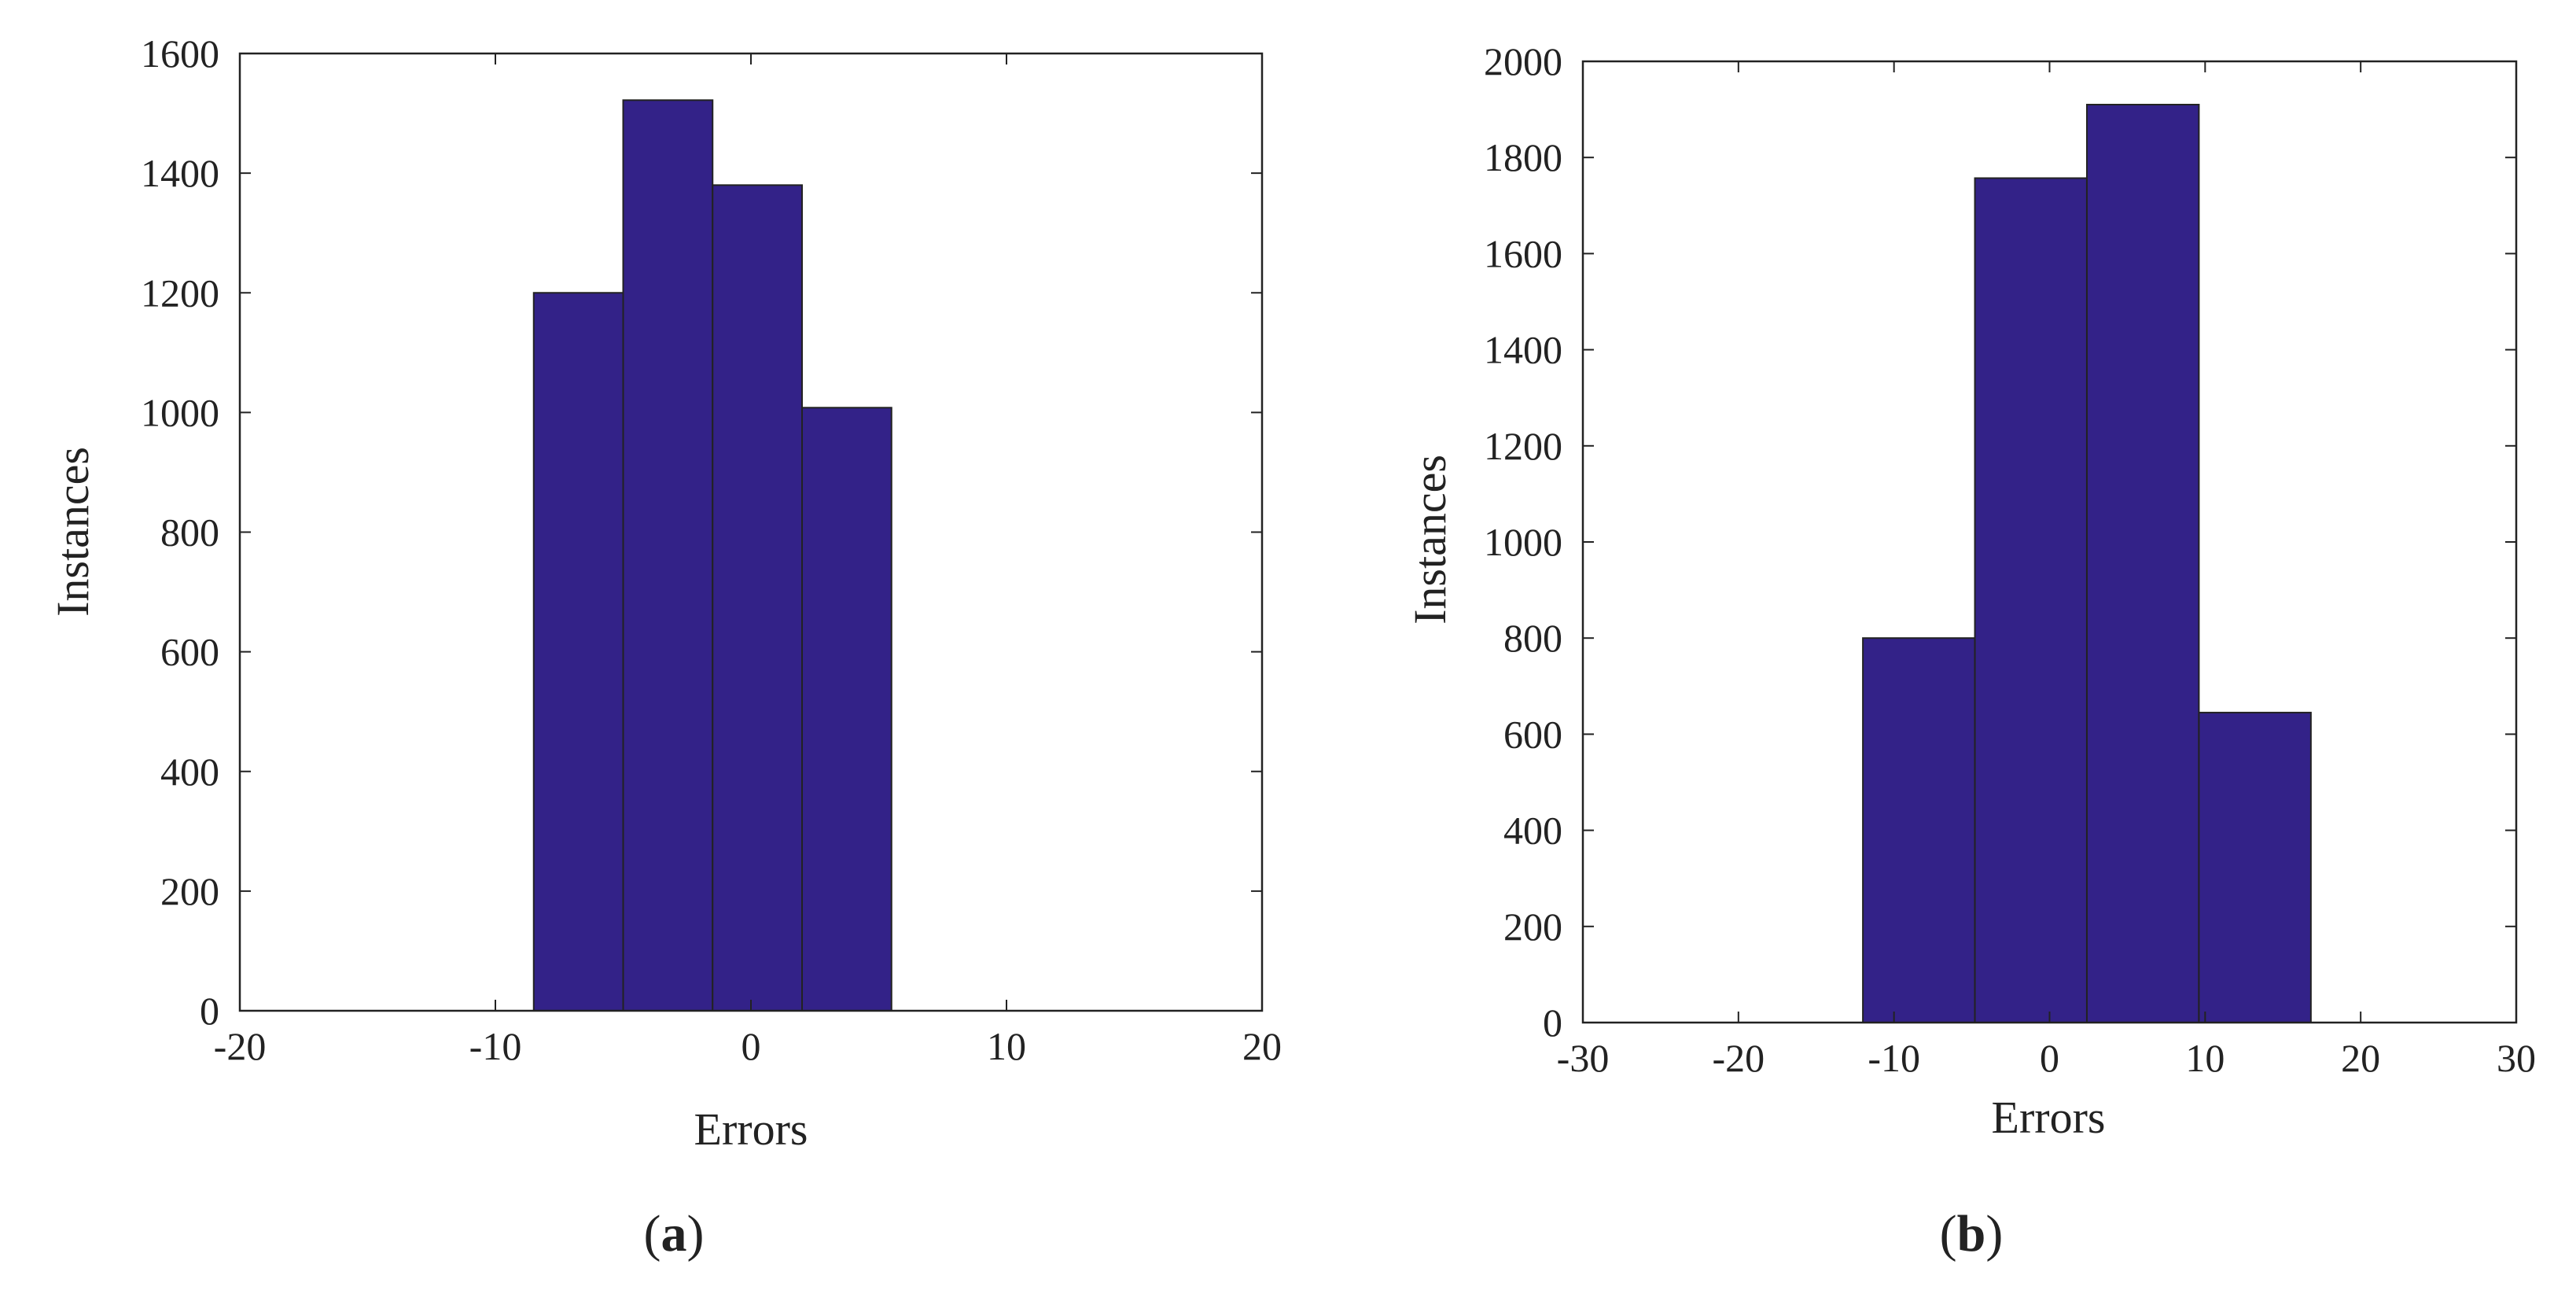  What do you see at coordinates (189, 772) in the screenshot?
I see `y-tick-label-a: 400` at bounding box center [189, 772].